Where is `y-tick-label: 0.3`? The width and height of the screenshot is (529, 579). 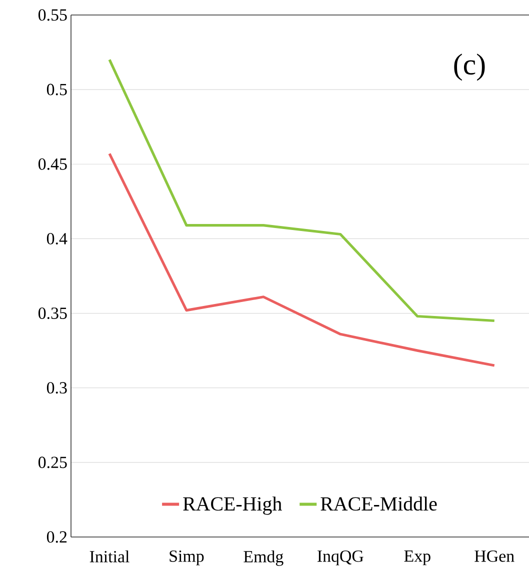
y-tick-label: 0.3 is located at coordinates (56, 388).